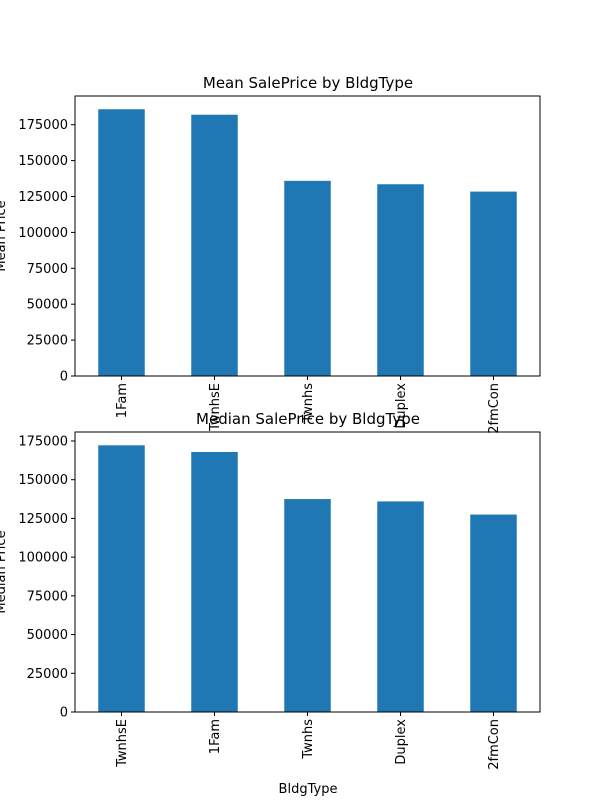 Image resolution: width=600 pixels, height=800 pixels. Describe the element at coordinates (308, 83) in the screenshot. I see `chart-title: Mean SalePrice by BldgType` at that location.